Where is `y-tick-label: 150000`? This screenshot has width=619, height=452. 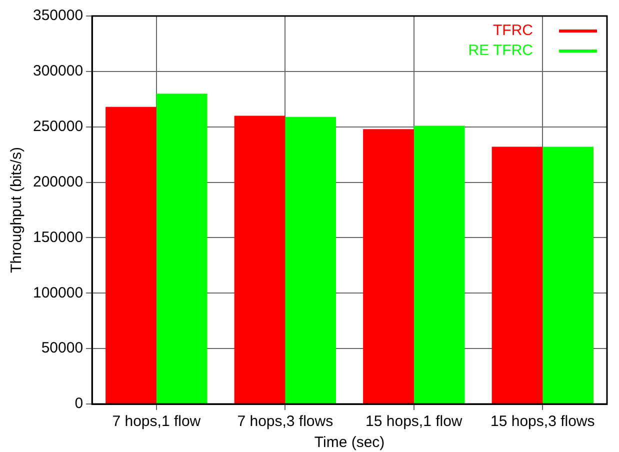 y-tick-label: 150000 is located at coordinates (58, 237).